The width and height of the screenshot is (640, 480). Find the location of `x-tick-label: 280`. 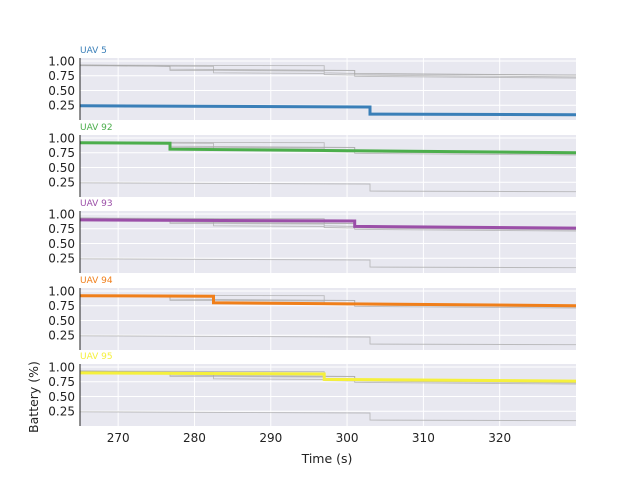

x-tick-label: 280 is located at coordinates (194, 438).